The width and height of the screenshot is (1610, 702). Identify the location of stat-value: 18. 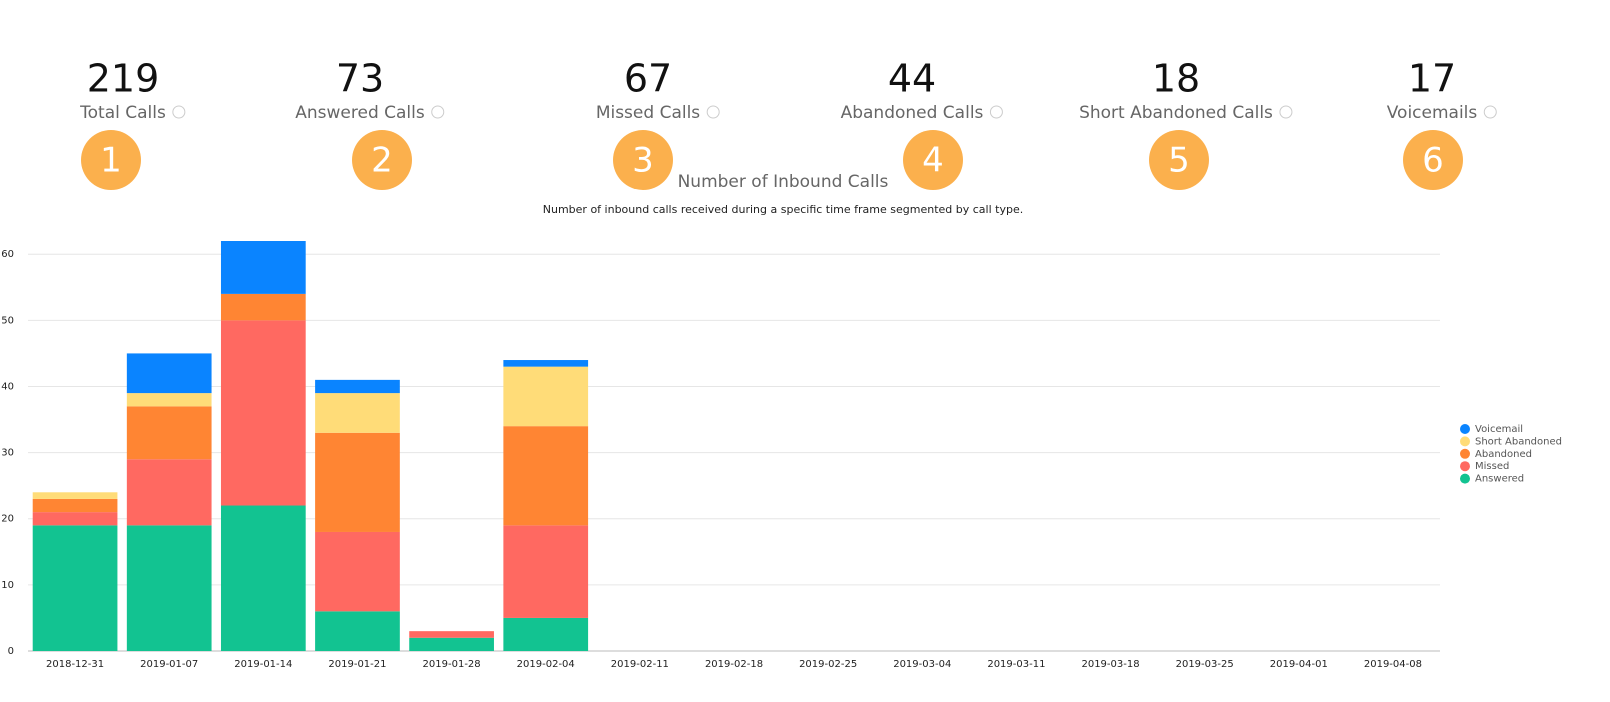
(1176, 79).